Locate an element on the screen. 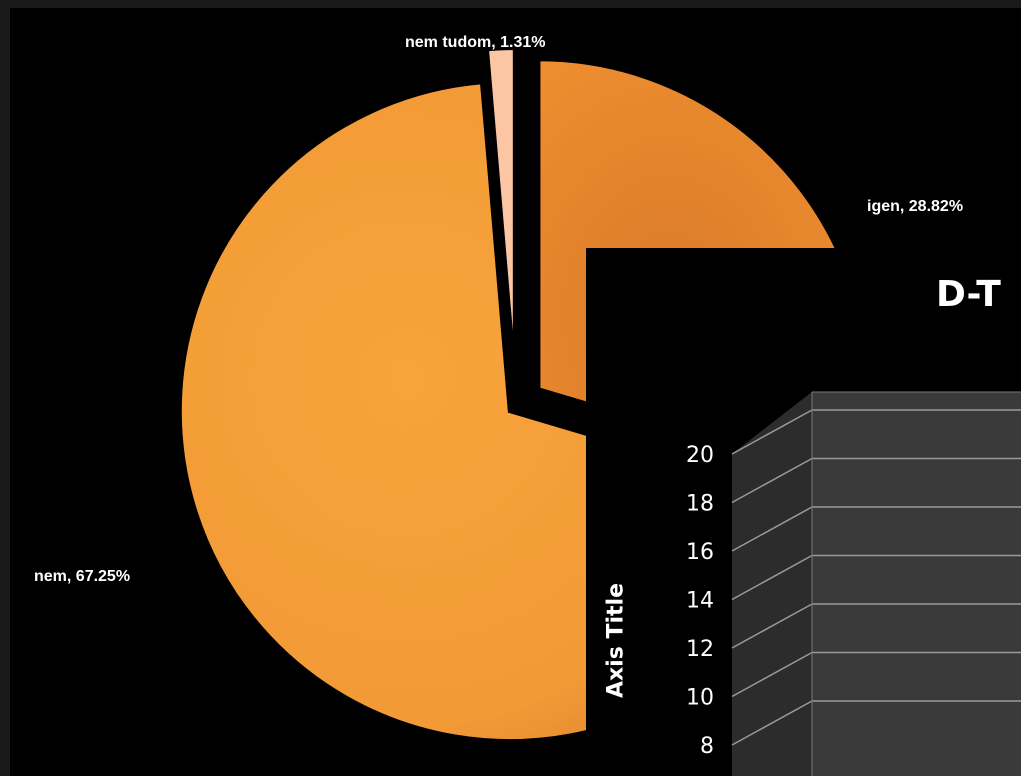  y-tick-label: 20 is located at coordinates (700, 455).